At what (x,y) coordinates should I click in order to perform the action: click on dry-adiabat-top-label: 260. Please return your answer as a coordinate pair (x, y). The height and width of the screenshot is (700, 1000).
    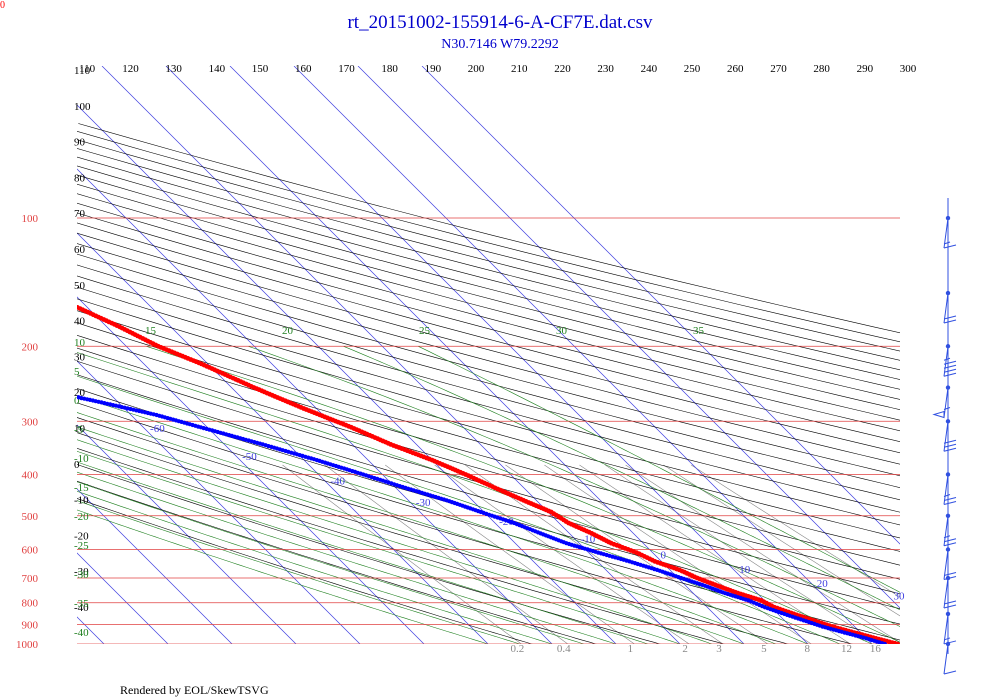
    Looking at the image, I should click on (735, 69).